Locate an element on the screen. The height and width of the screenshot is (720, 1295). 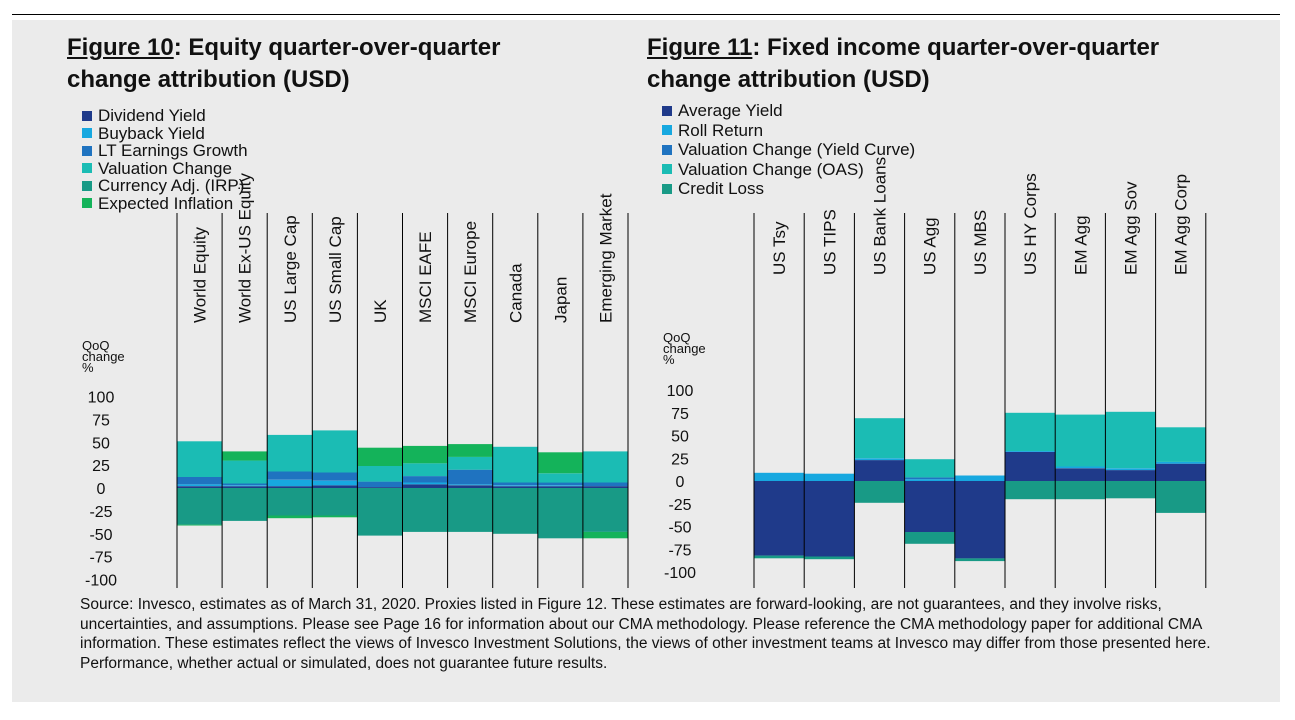
fixed-income-bar-em-agg-valuation-change-oas is located at coordinates (1080, 440).